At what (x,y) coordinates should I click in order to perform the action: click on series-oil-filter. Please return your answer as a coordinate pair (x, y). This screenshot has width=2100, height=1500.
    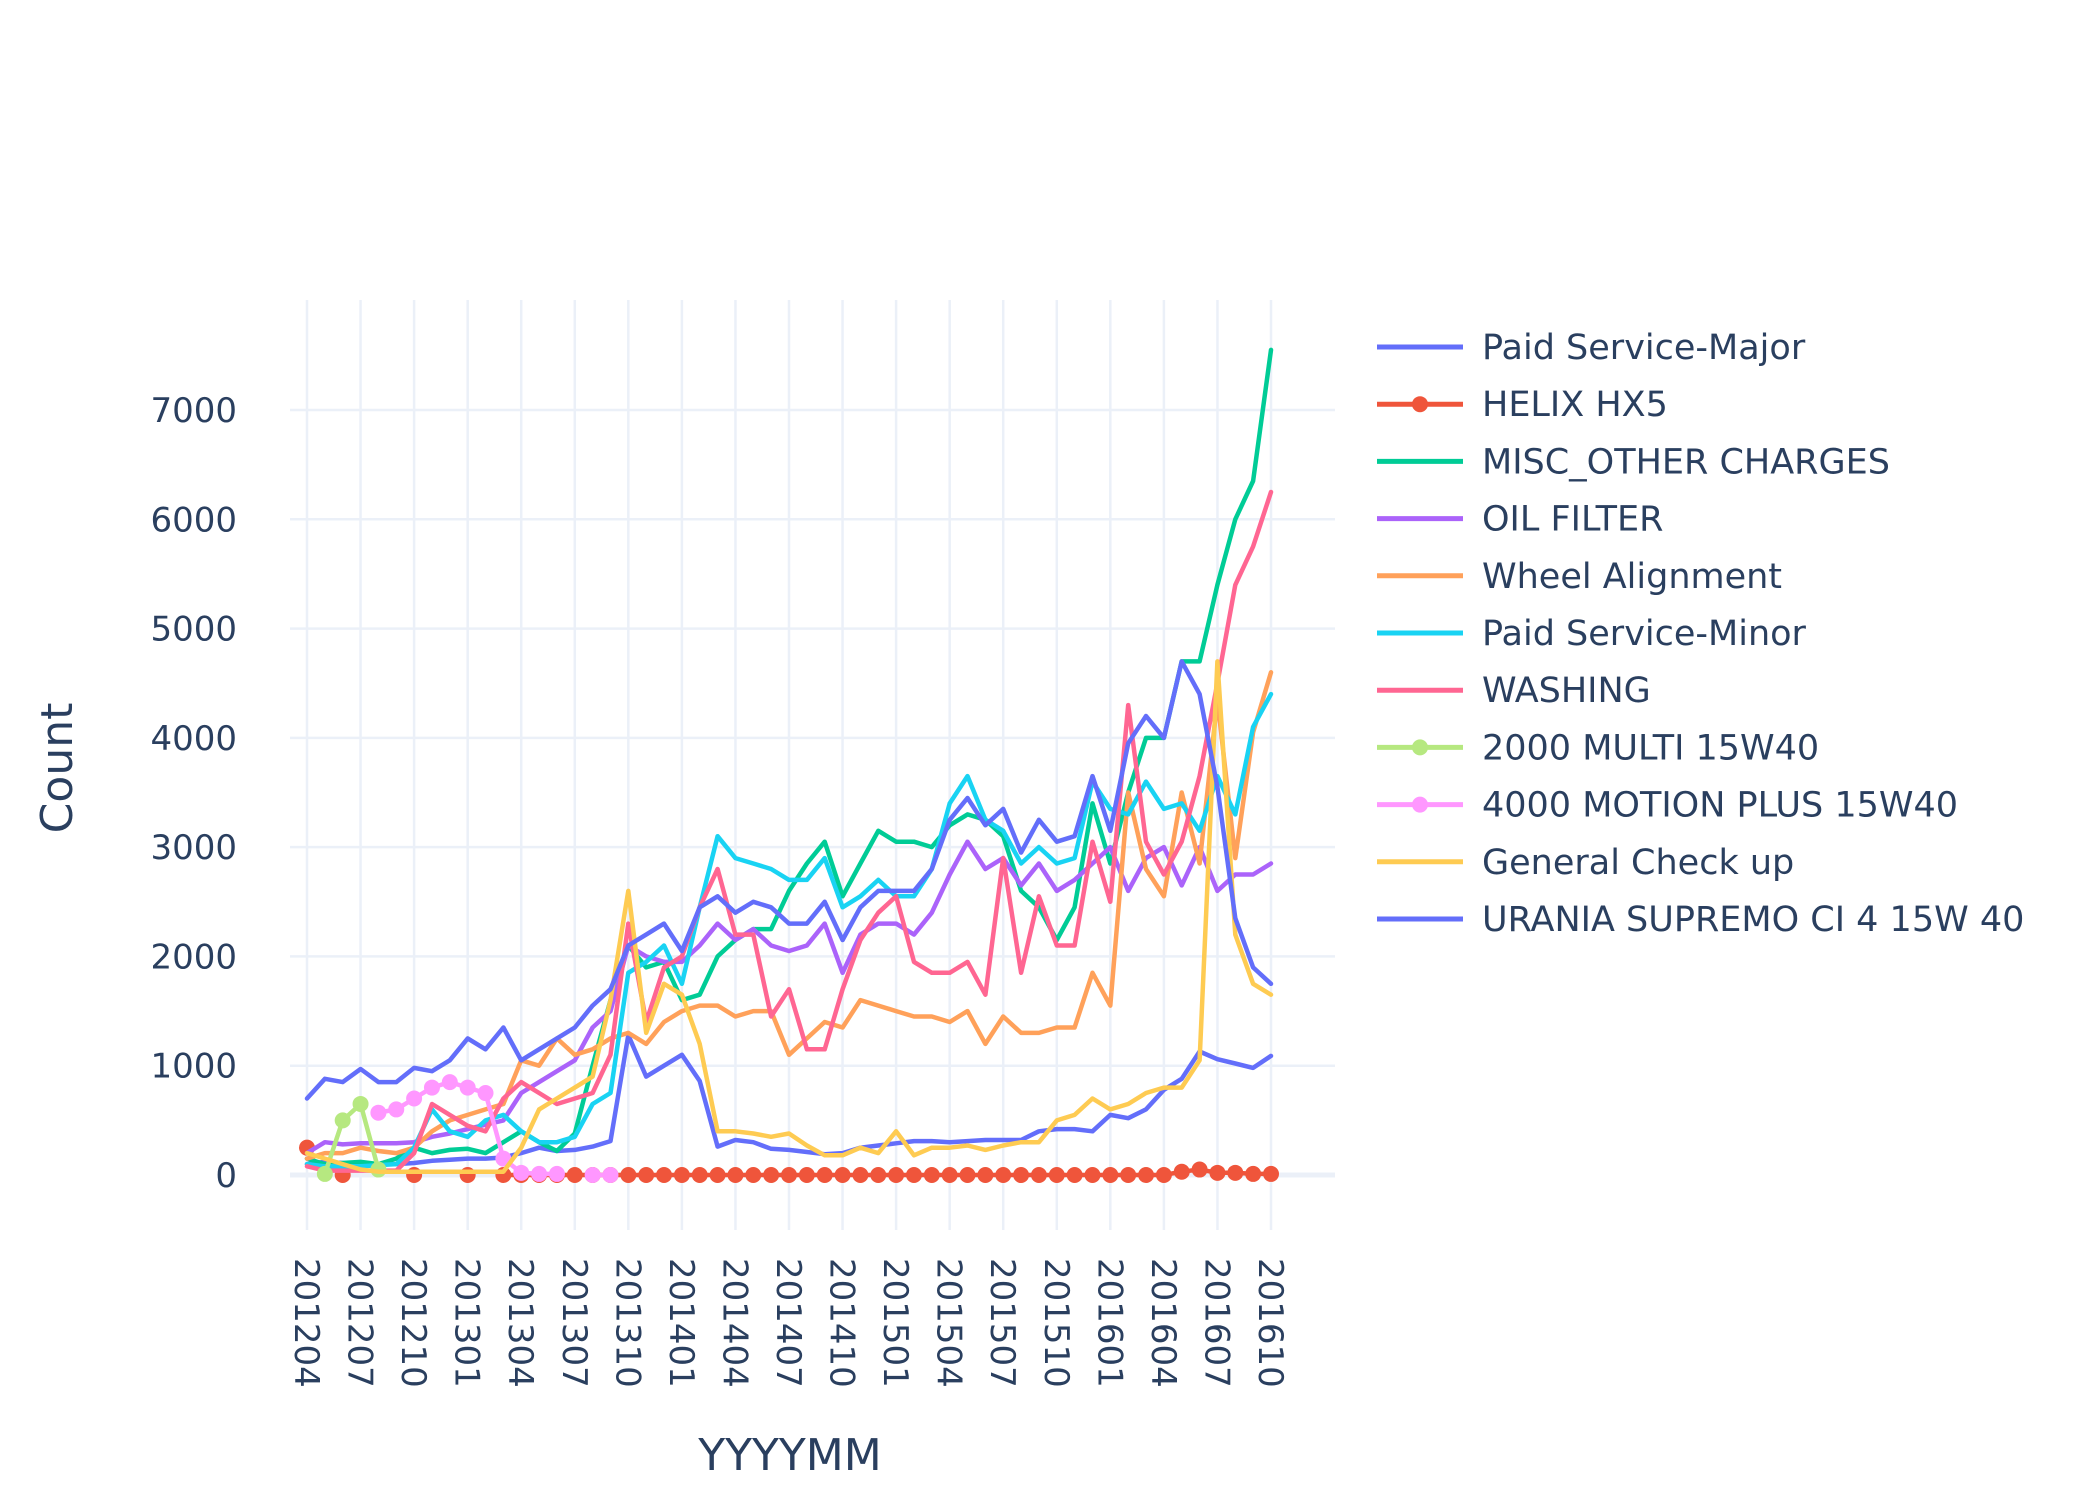
    Looking at the image, I should click on (789, 997).